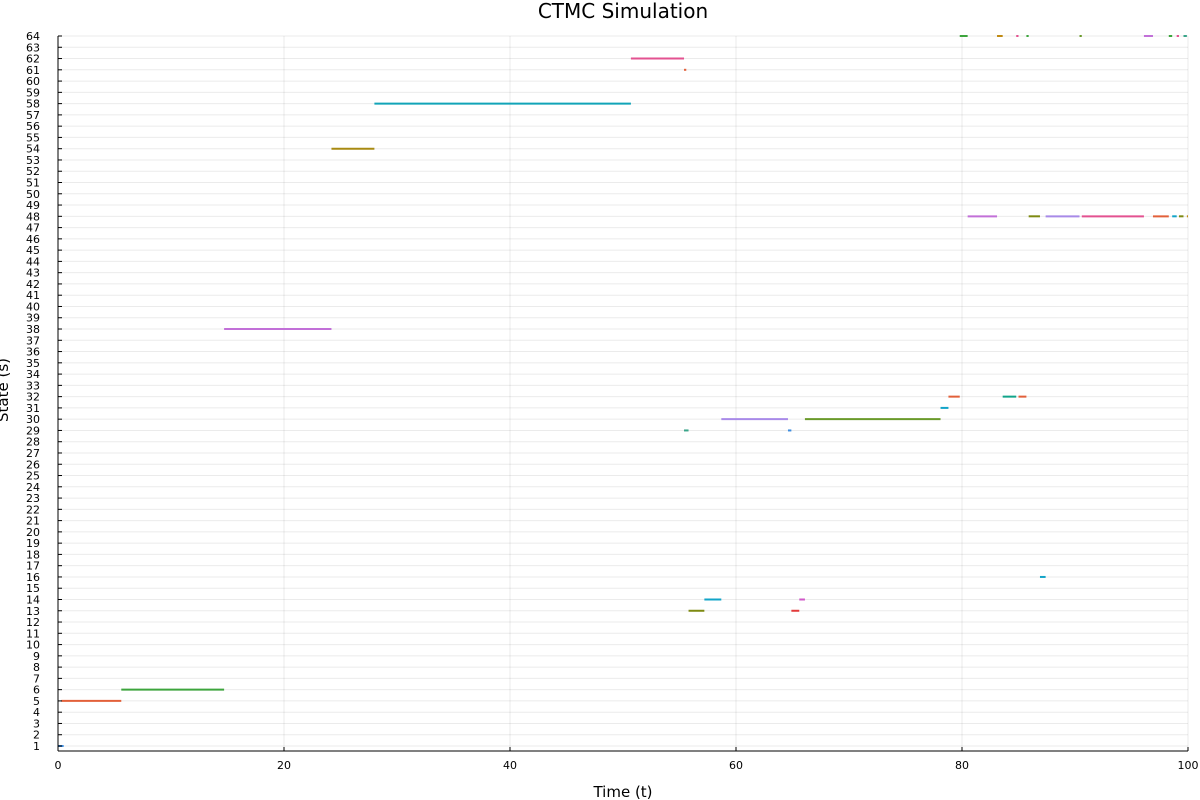 The width and height of the screenshot is (1200, 800). What do you see at coordinates (33, 239) in the screenshot?
I see `y-tick-label: 46` at bounding box center [33, 239].